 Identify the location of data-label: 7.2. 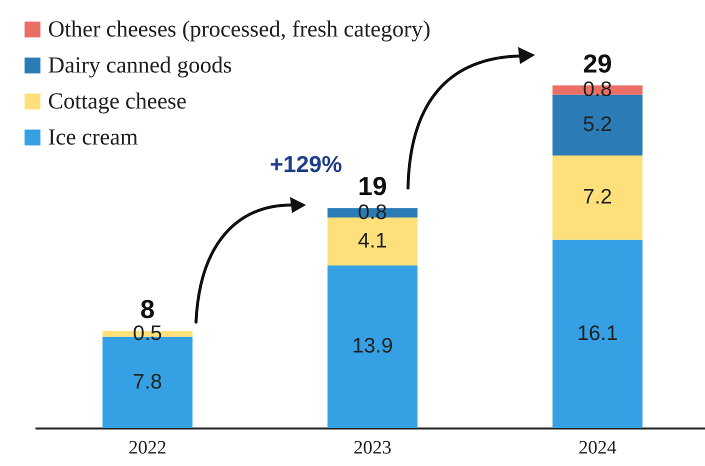
(597, 197).